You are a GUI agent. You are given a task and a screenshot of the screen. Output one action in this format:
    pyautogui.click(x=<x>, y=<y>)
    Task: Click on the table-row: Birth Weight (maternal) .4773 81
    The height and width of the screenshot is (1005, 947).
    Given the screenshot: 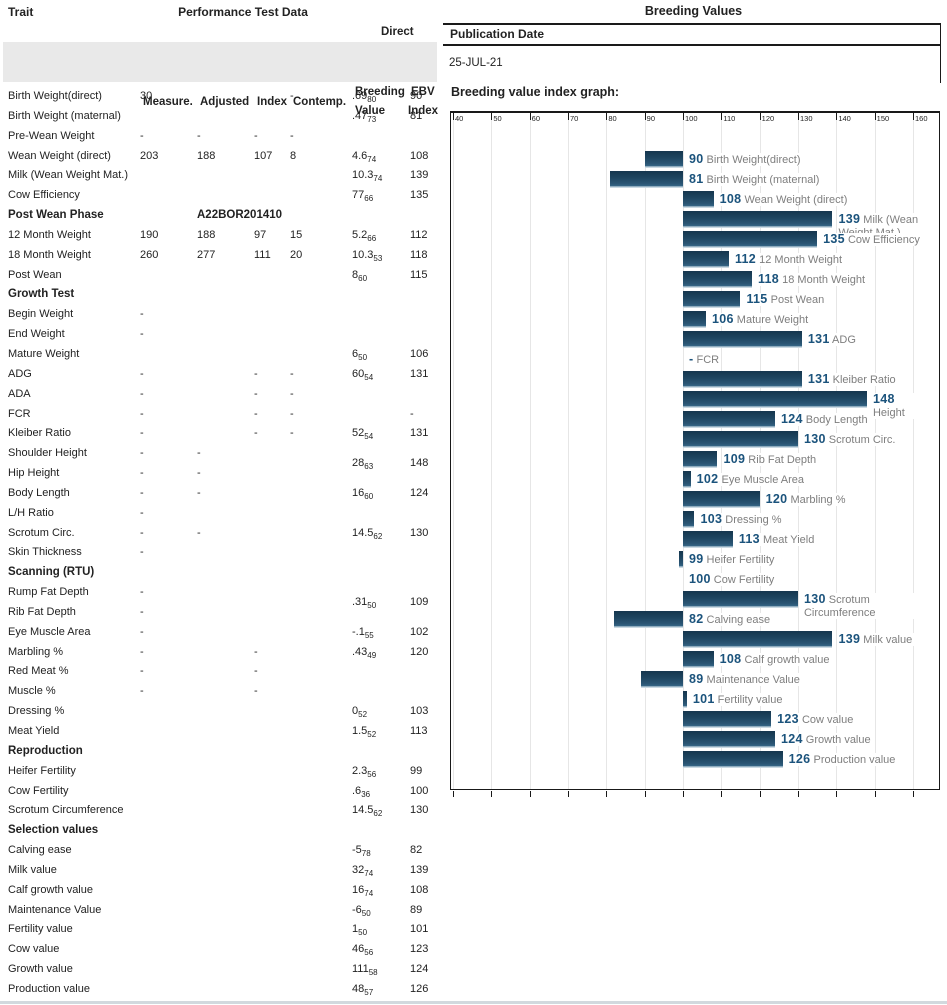 What is the action you would take?
    pyautogui.click(x=220, y=117)
    